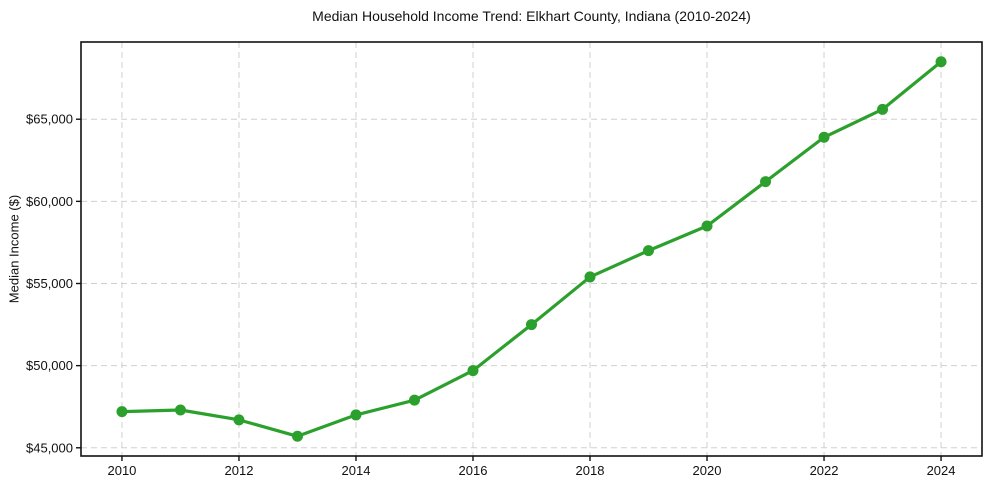 The image size is (989, 490). I want to click on data-point-2022, so click(824, 137).